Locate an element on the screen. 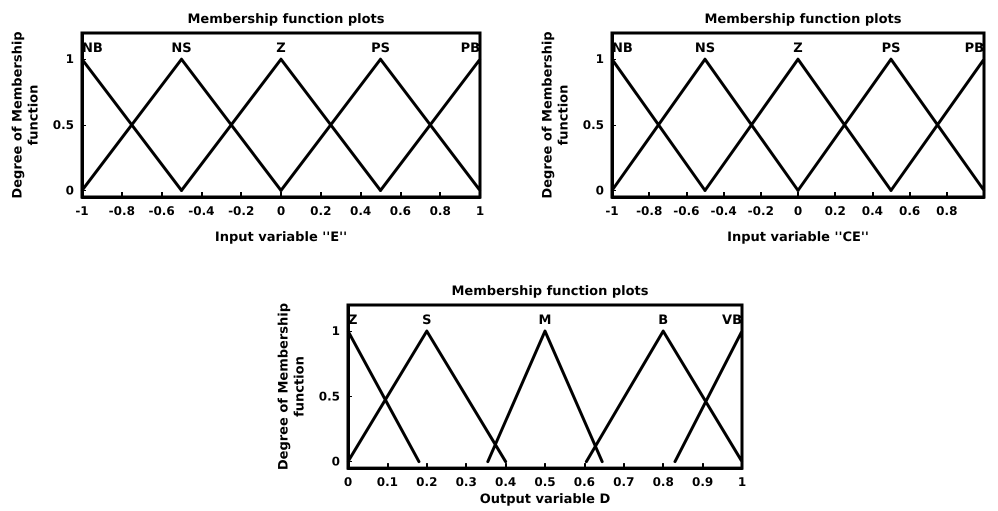  series-label: VB is located at coordinates (732, 320).